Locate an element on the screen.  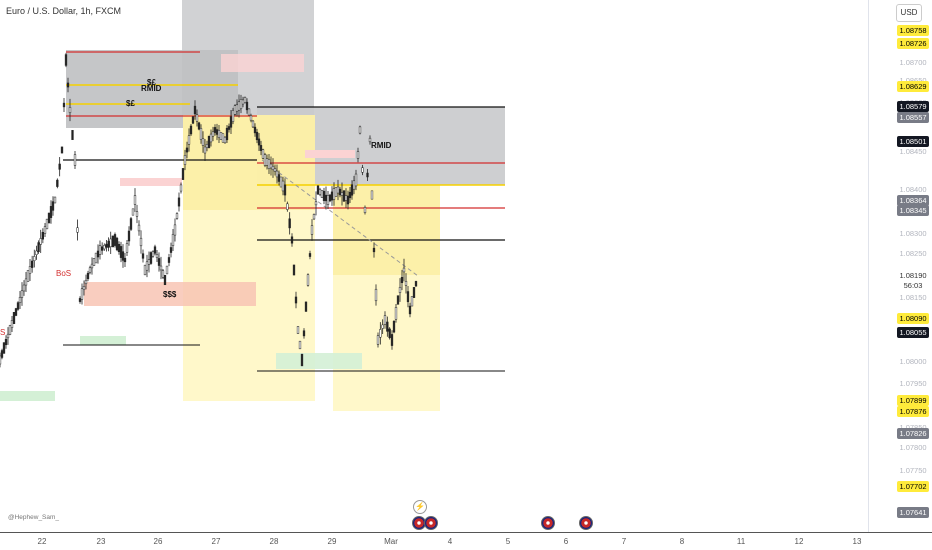
time-tick-label: 5 is located at coordinates (508, 541).